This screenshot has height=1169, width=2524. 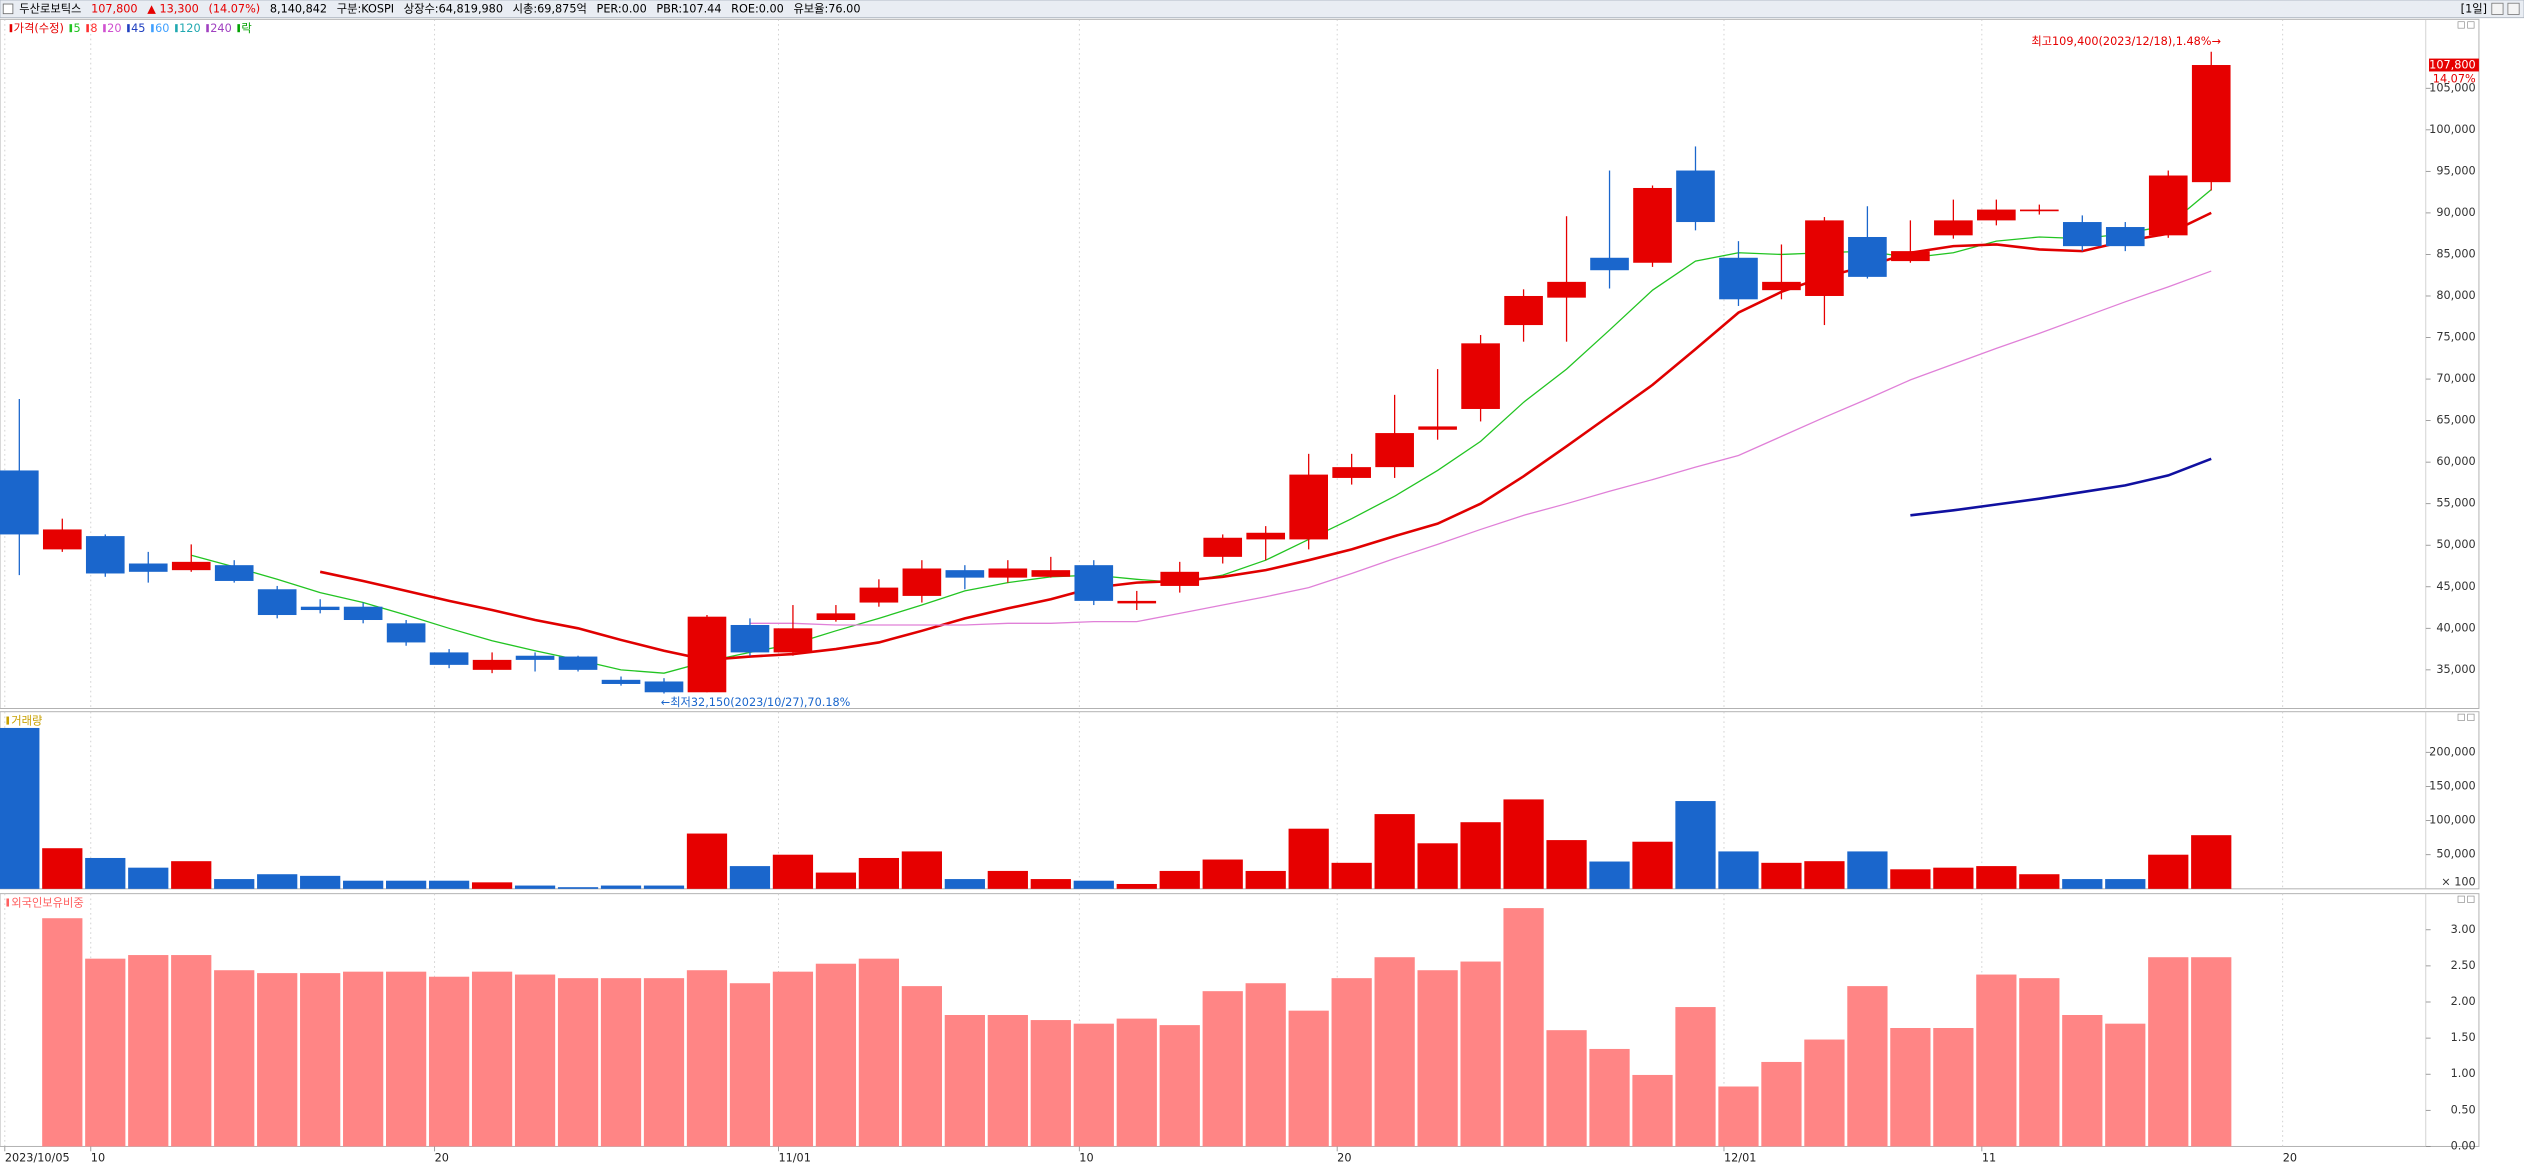 What do you see at coordinates (114, 9) in the screenshot?
I see `header-item: 107,800` at bounding box center [114, 9].